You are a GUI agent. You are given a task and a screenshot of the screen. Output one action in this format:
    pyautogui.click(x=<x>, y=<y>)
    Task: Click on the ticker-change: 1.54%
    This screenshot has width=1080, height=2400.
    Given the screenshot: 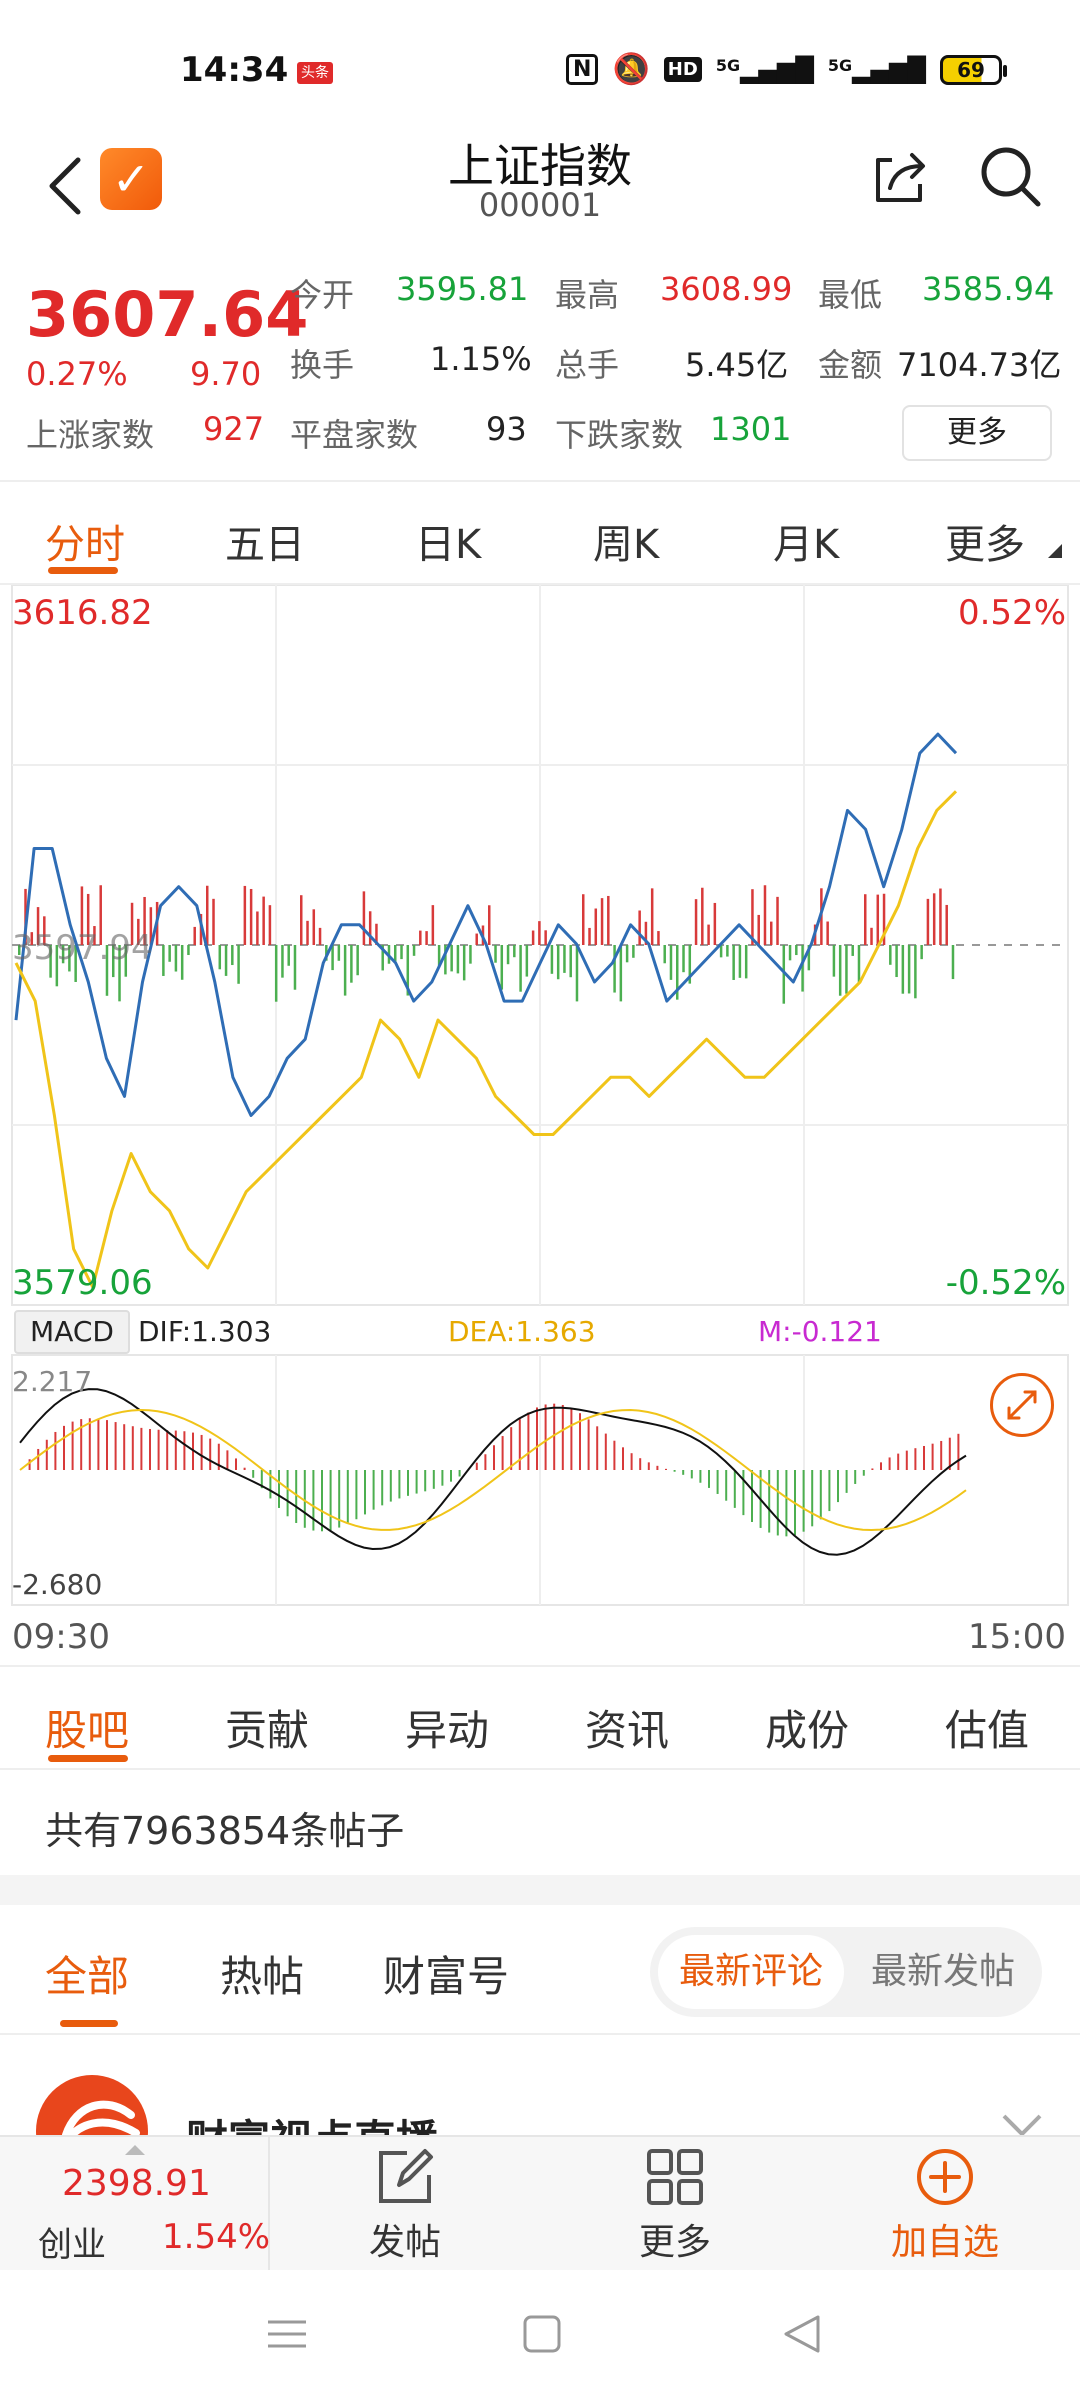 What is the action you would take?
    pyautogui.click(x=216, y=2237)
    